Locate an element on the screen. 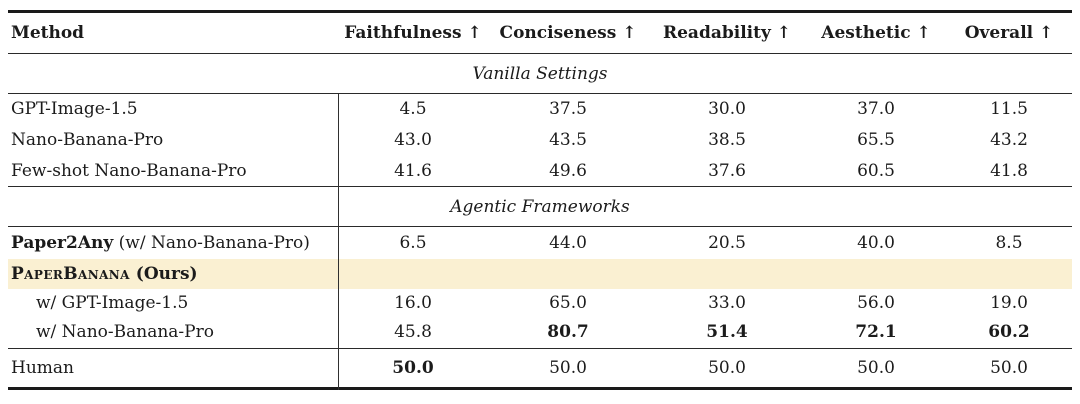 This screenshot has height=404, width=1080. table-row: GPT-Image-1.5 4.5 37.5 30.0 37.0 11.5 is located at coordinates (540, 109).